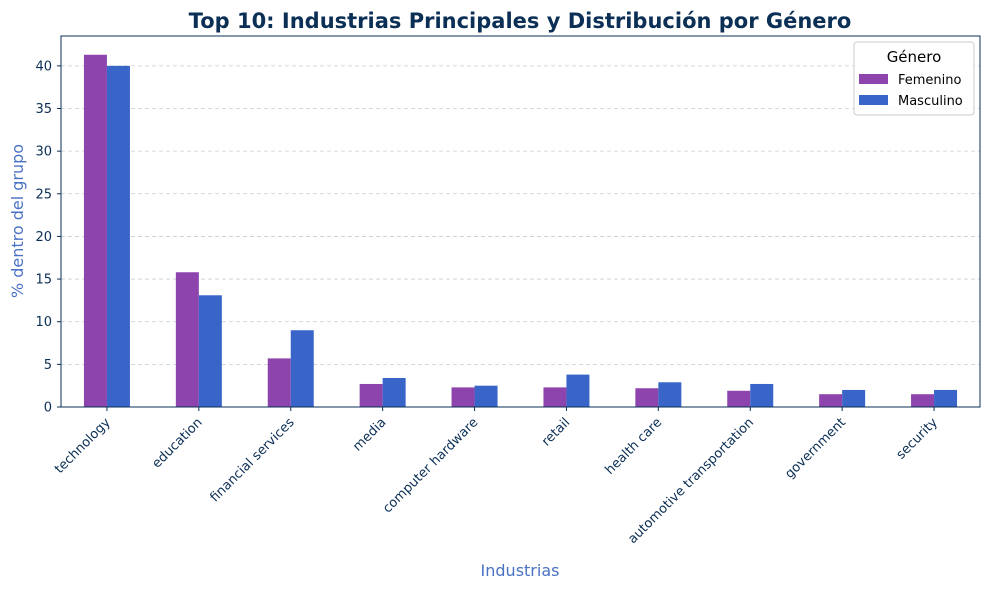 Image resolution: width=990 pixels, height=590 pixels. Describe the element at coordinates (578, 390) in the screenshot. I see `bar-masculino-retail` at that location.